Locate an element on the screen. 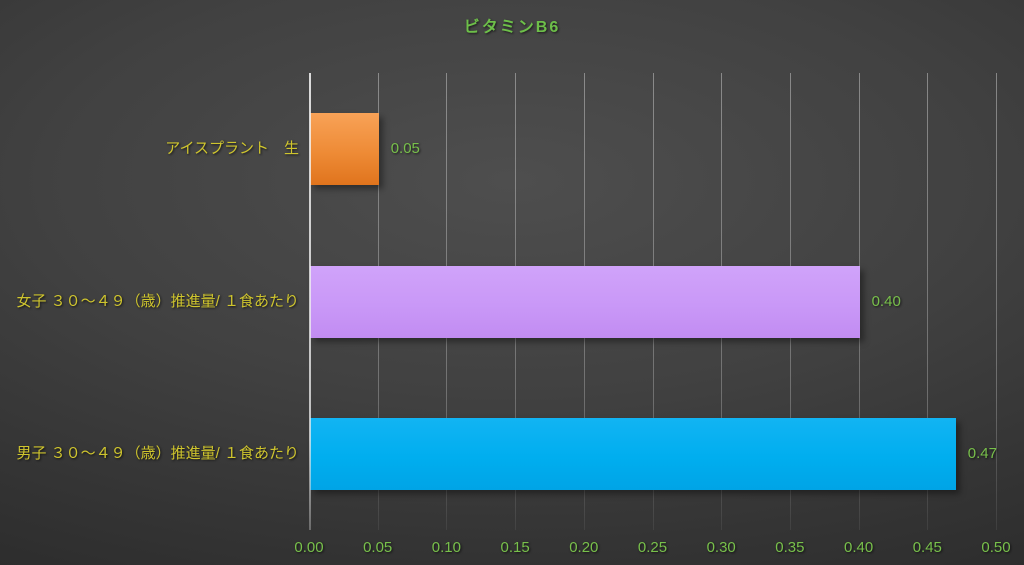 This screenshot has height=565, width=1024. category-label: 女子 ３０～４９（歳）推進量/ １食あたり is located at coordinates (157, 301).